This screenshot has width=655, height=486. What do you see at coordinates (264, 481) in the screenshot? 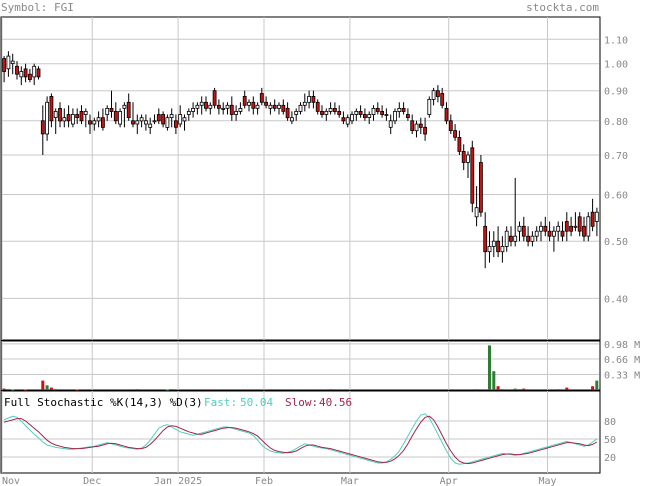
I see `x-tick-label: Feb` at bounding box center [264, 481].